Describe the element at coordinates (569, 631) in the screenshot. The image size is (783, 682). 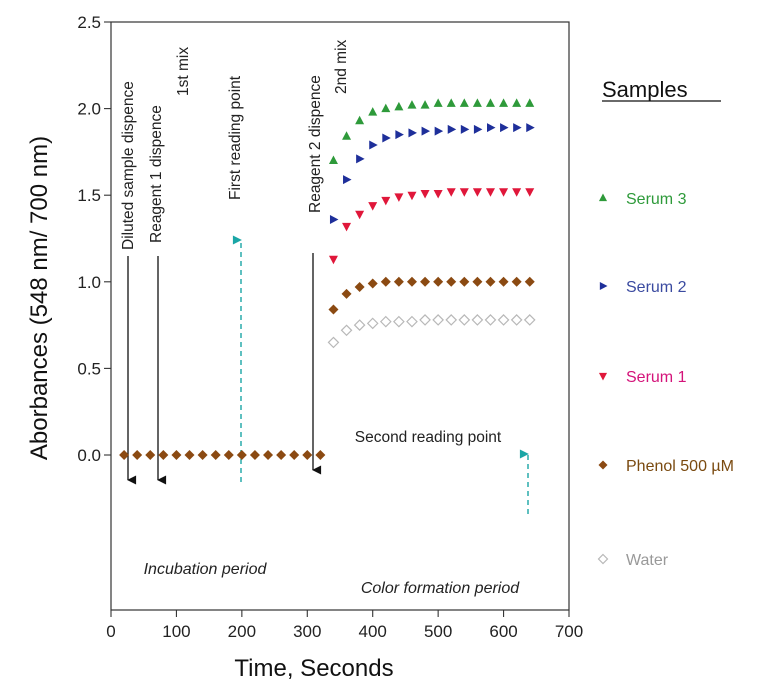
I see `x-tick-label-700: 700` at that location.